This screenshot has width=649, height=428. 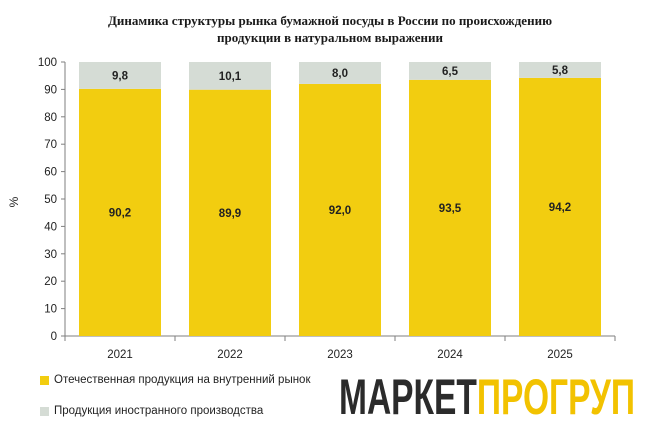 I want to click on y-tick-label: 40, so click(x=50, y=227).